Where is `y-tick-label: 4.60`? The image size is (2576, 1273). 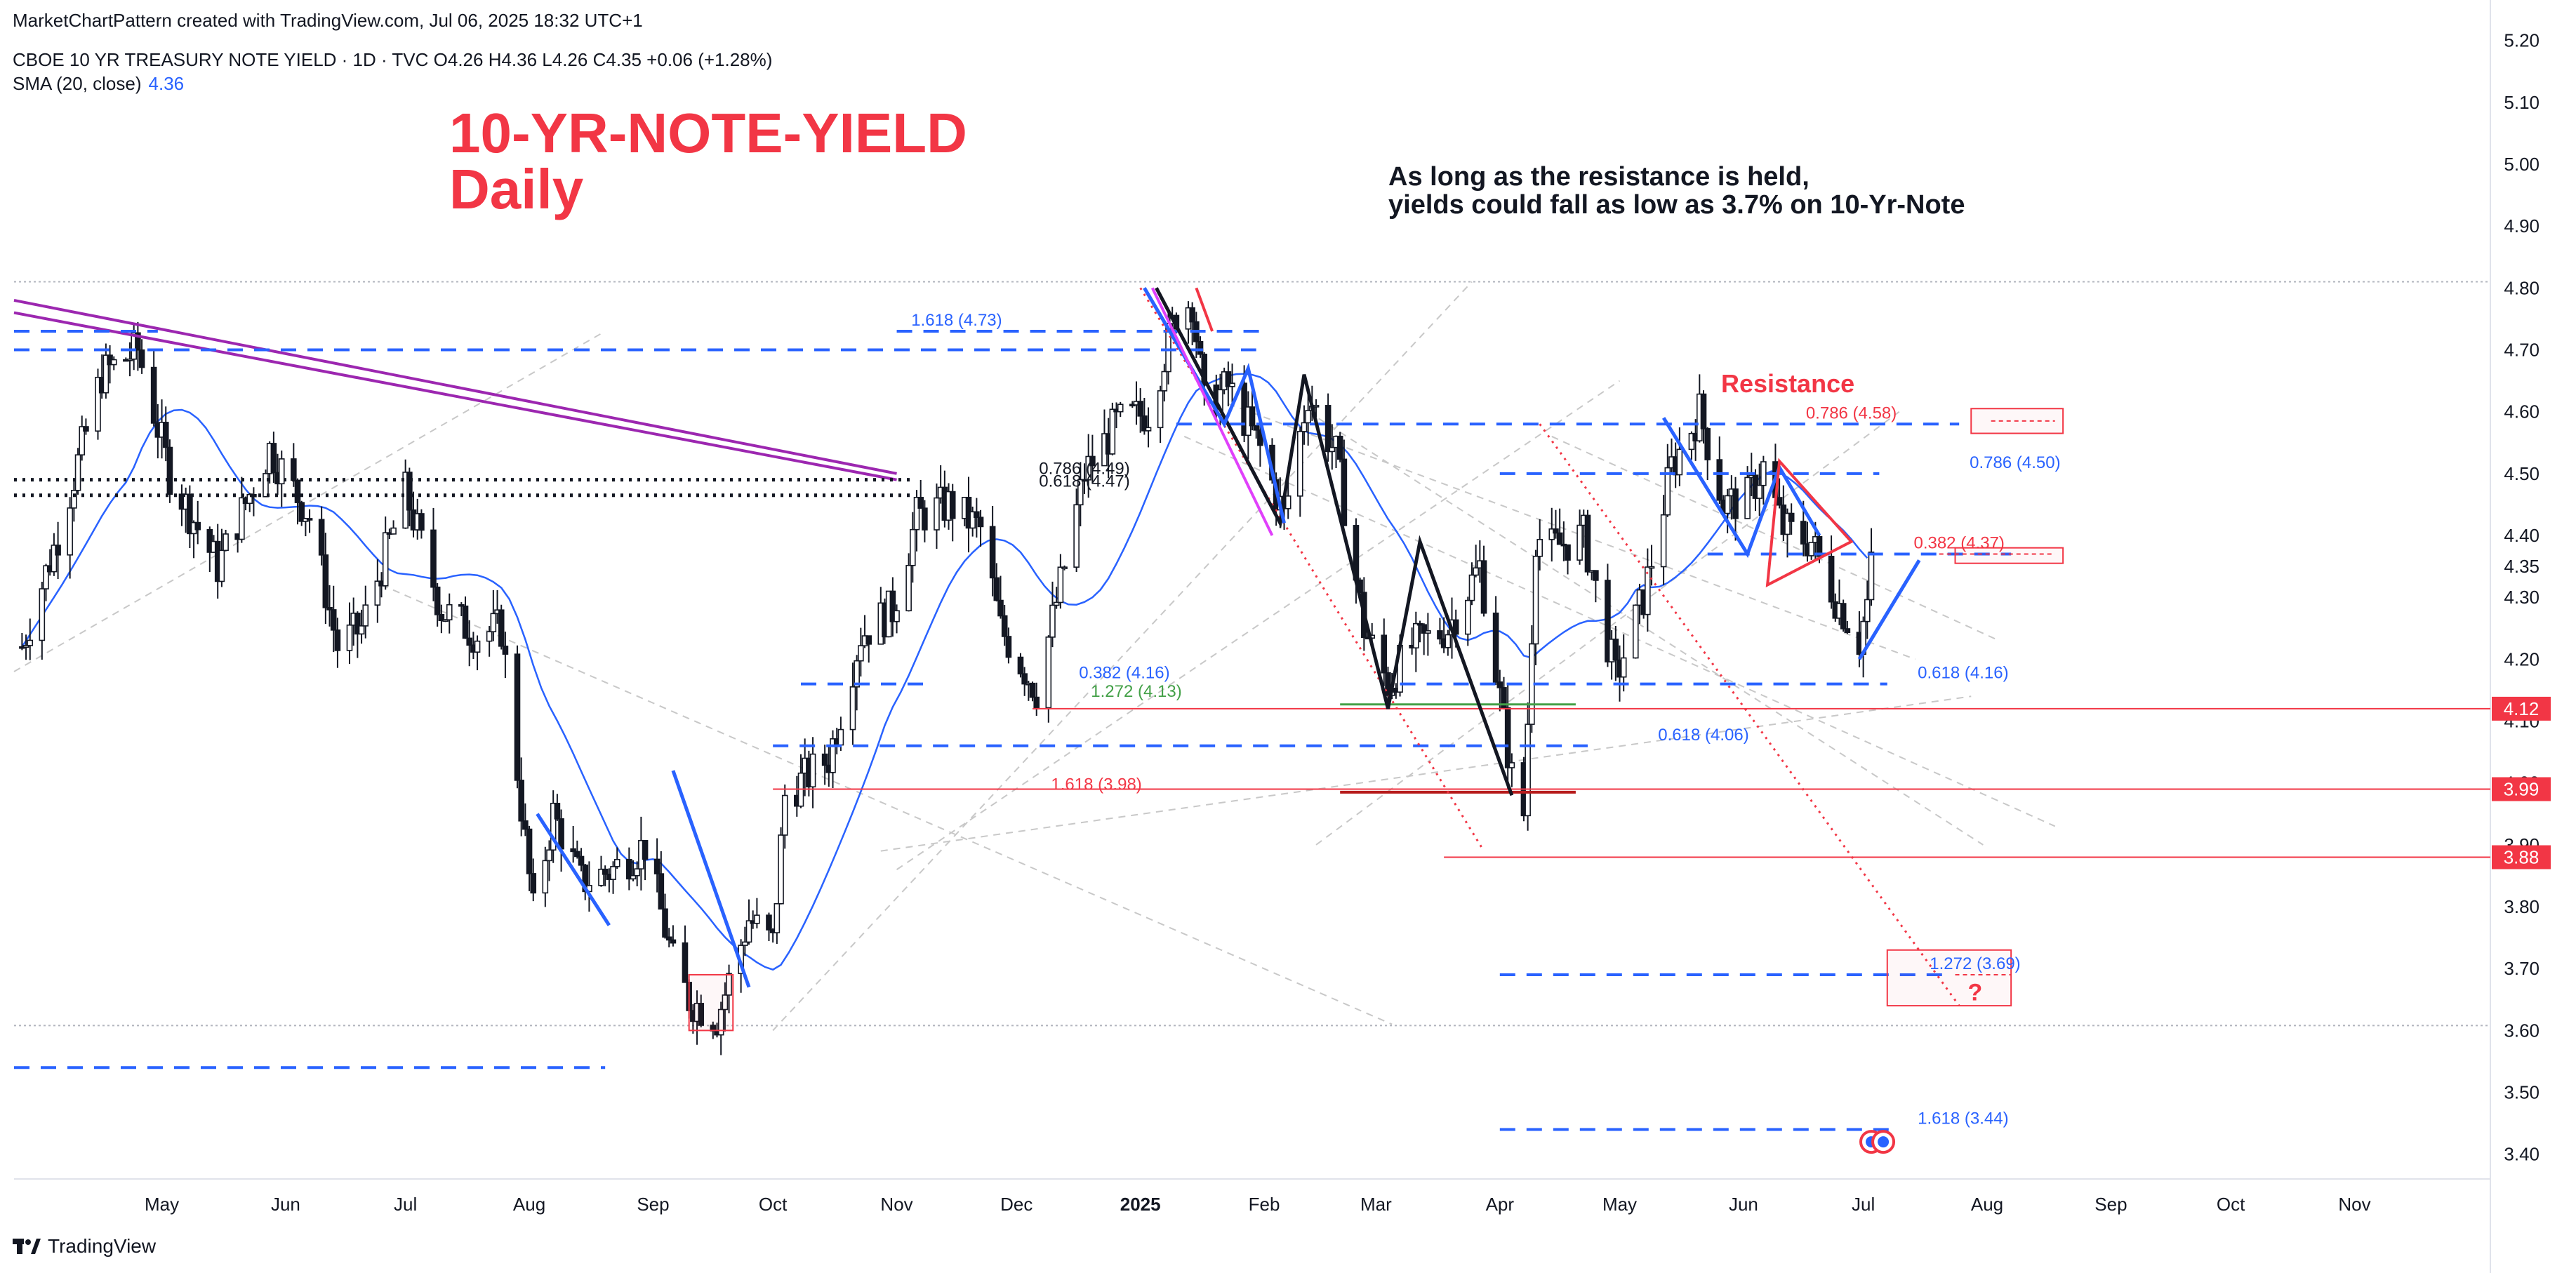
y-tick-label: 4.60 is located at coordinates (2522, 412).